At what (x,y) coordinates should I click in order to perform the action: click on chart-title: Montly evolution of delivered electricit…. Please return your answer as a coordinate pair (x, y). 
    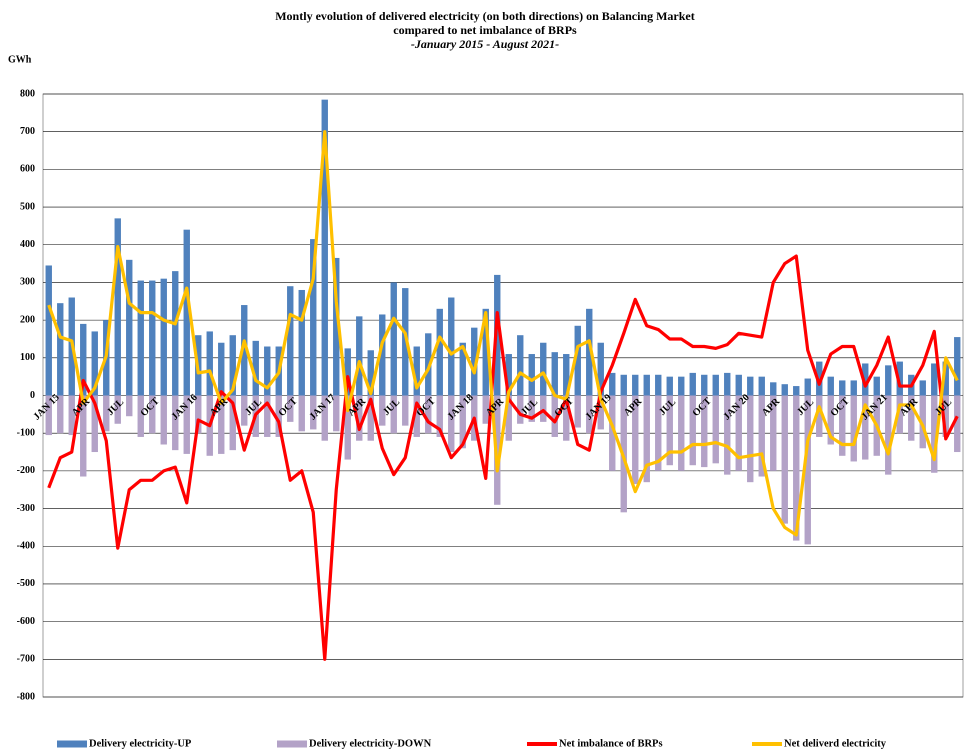
    Looking at the image, I should click on (485, 16).